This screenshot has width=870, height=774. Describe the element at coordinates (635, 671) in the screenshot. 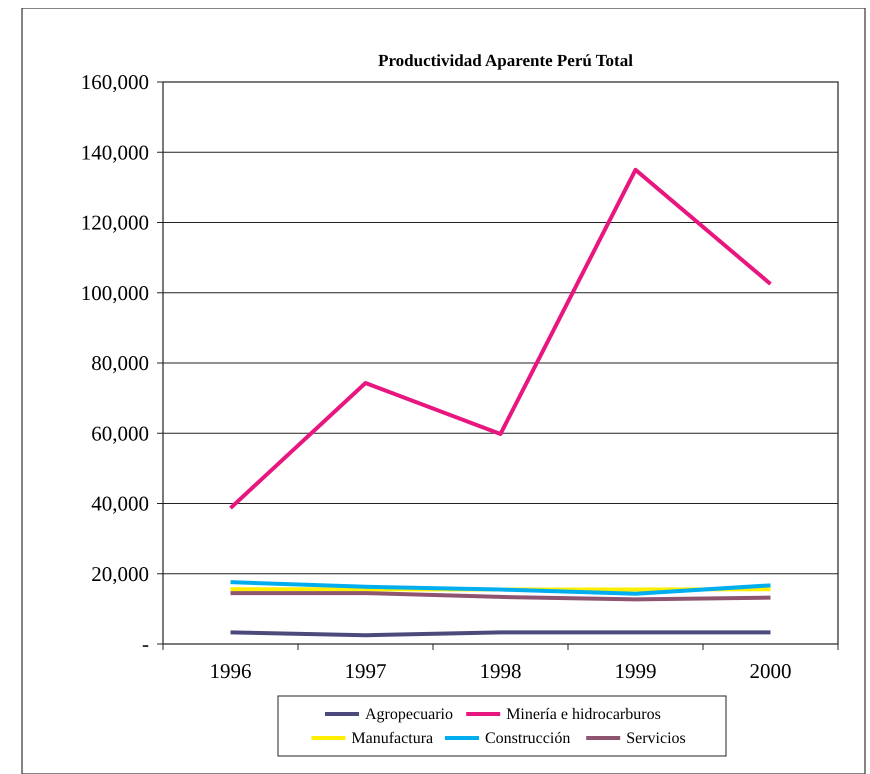

I see `x-tick-label: 1999` at that location.